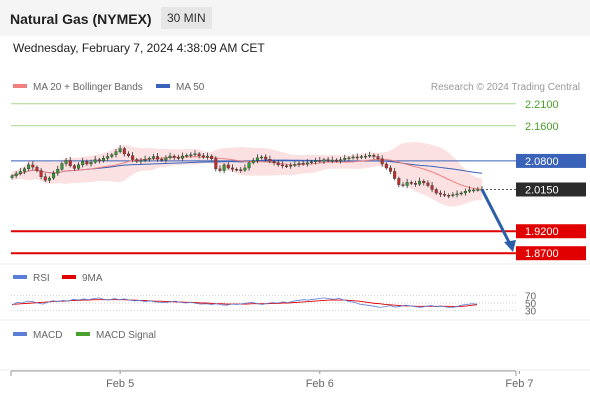 The width and height of the screenshot is (590, 400). Describe the element at coordinates (41, 278) in the screenshot. I see `rsi-legend-label: RSI` at that location.